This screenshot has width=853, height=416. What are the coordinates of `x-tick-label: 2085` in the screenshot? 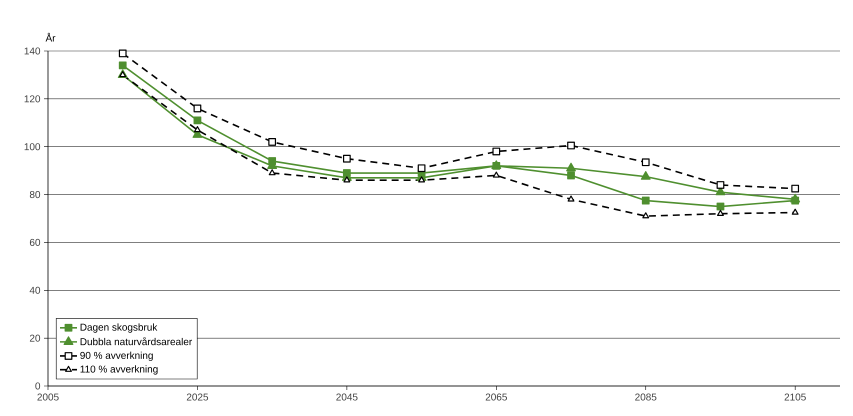 It's located at (645, 397).